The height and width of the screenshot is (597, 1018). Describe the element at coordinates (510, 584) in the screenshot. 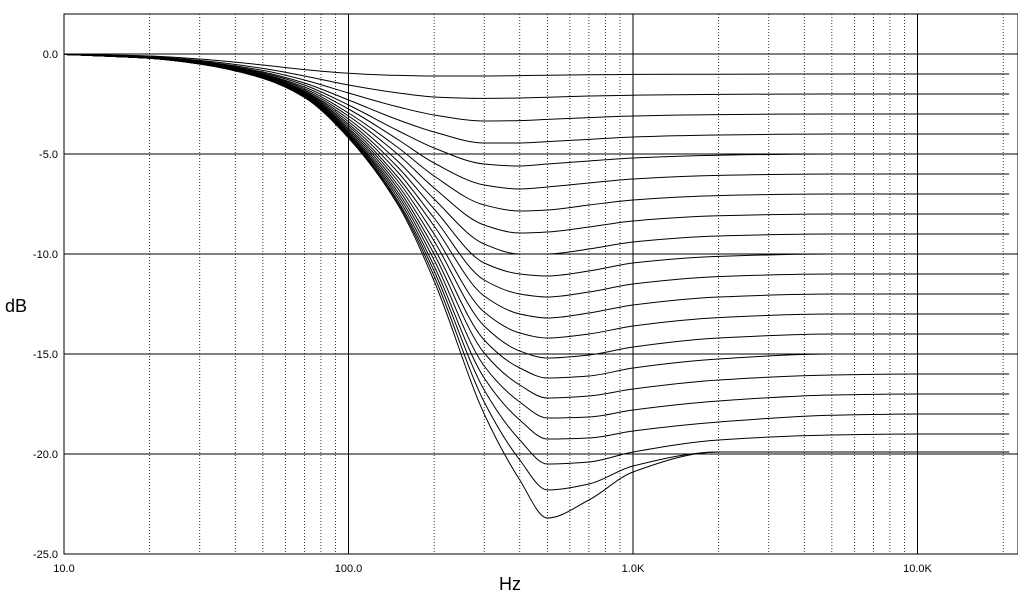

I see `x-axis-label: Hz` at that location.